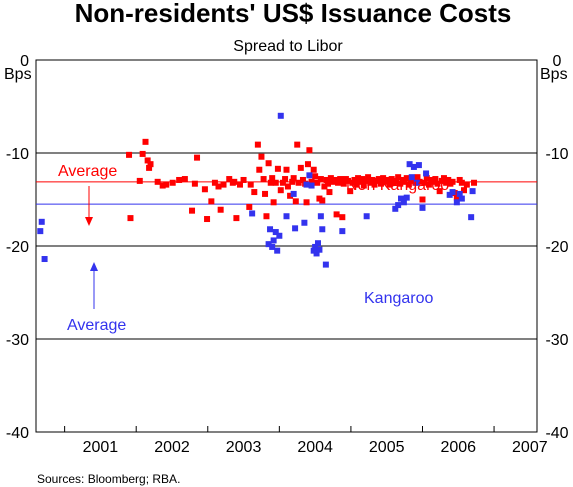 This screenshot has height=487, width=573. Describe the element at coordinates (17, 247) in the screenshot. I see `y-tick-left: -20` at that location.